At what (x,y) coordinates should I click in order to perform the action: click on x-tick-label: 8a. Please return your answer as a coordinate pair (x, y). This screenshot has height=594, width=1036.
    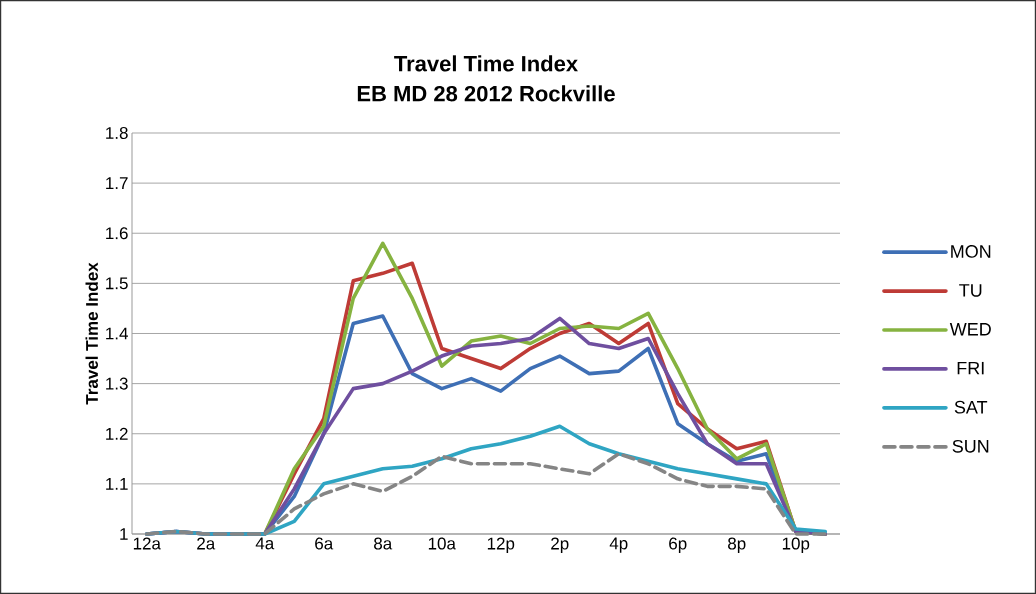
    Looking at the image, I should click on (383, 543).